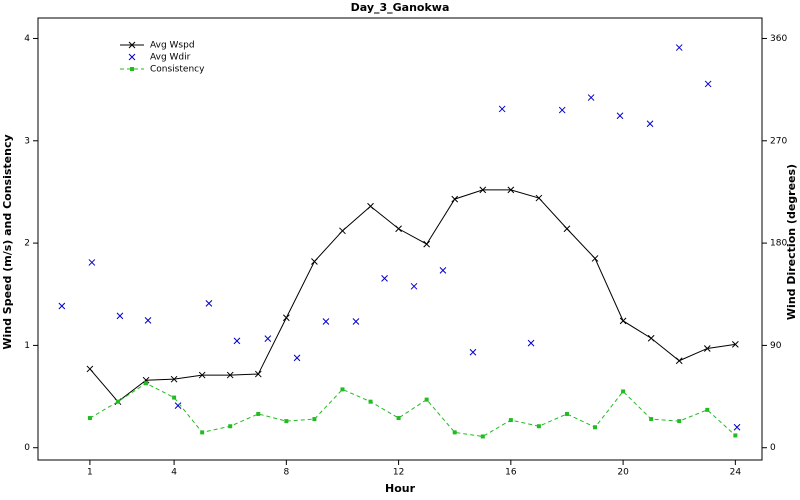 Image resolution: width=800 pixels, height=500 pixels. Describe the element at coordinates (400, 488) in the screenshot. I see `x-axis-label: Hour` at that location.